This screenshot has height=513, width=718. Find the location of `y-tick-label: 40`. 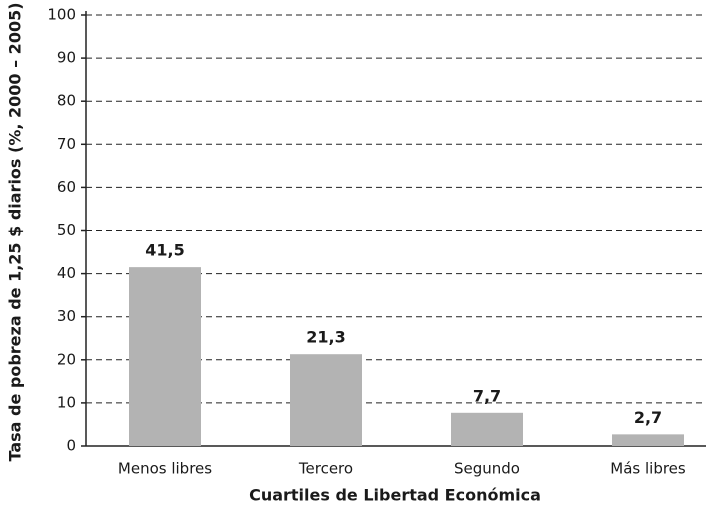

y-tick-label: 40 is located at coordinates (66, 273).